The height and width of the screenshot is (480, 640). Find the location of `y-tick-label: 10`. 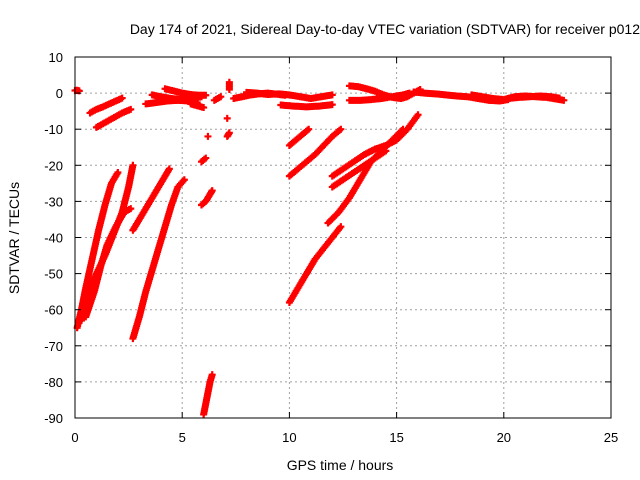

y-tick-label: 10 is located at coordinates (56, 57).